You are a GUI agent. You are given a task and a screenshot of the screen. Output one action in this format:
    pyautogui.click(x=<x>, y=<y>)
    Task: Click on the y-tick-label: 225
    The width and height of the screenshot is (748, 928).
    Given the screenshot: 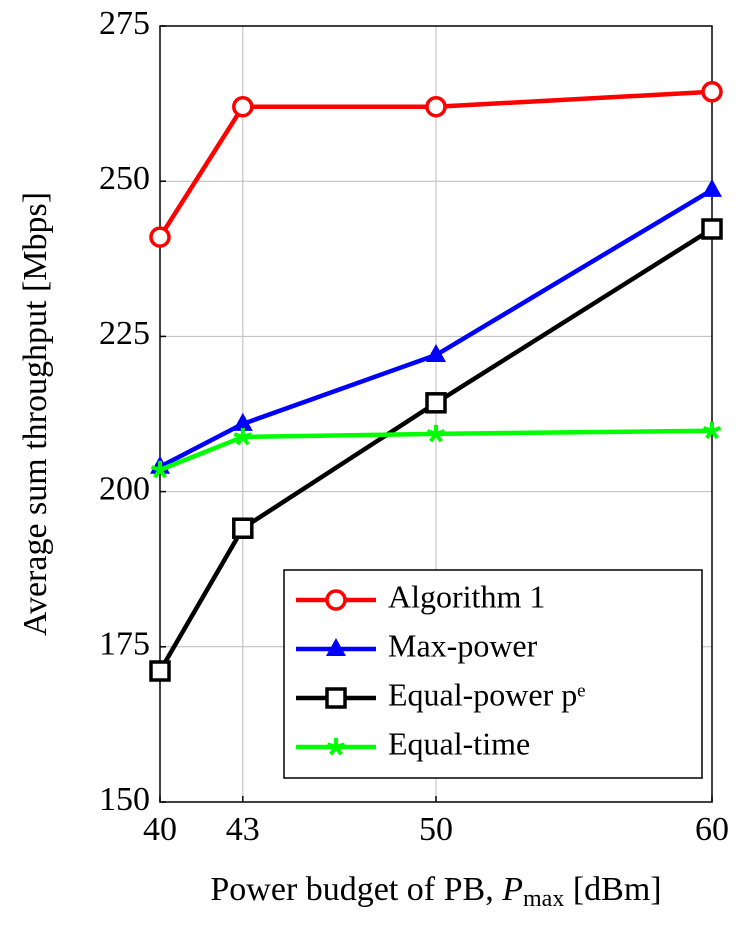 What is the action you would take?
    pyautogui.click(x=124, y=333)
    